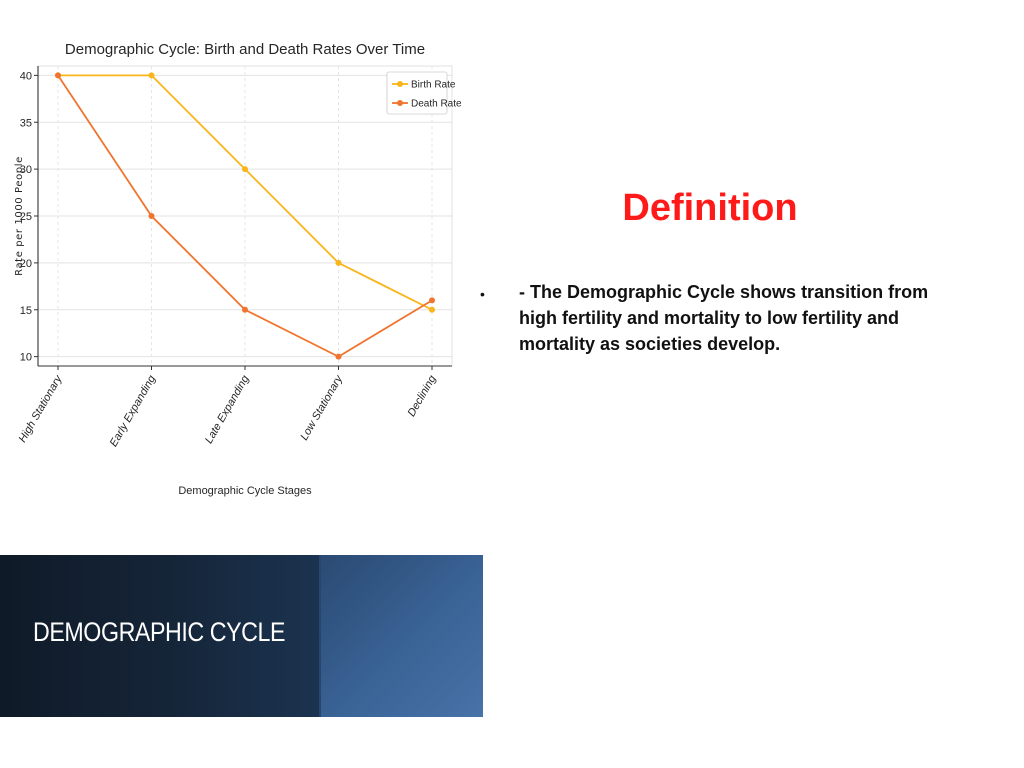 The image size is (1024, 768). What do you see at coordinates (159, 632) in the screenshot?
I see `banner-title: DEMOGRAPHIC CYCLE` at bounding box center [159, 632].